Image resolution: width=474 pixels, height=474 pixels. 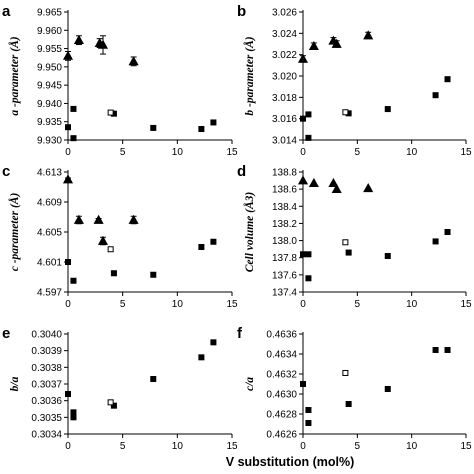 I want to click on panel-label-e: e, so click(x=6, y=333).